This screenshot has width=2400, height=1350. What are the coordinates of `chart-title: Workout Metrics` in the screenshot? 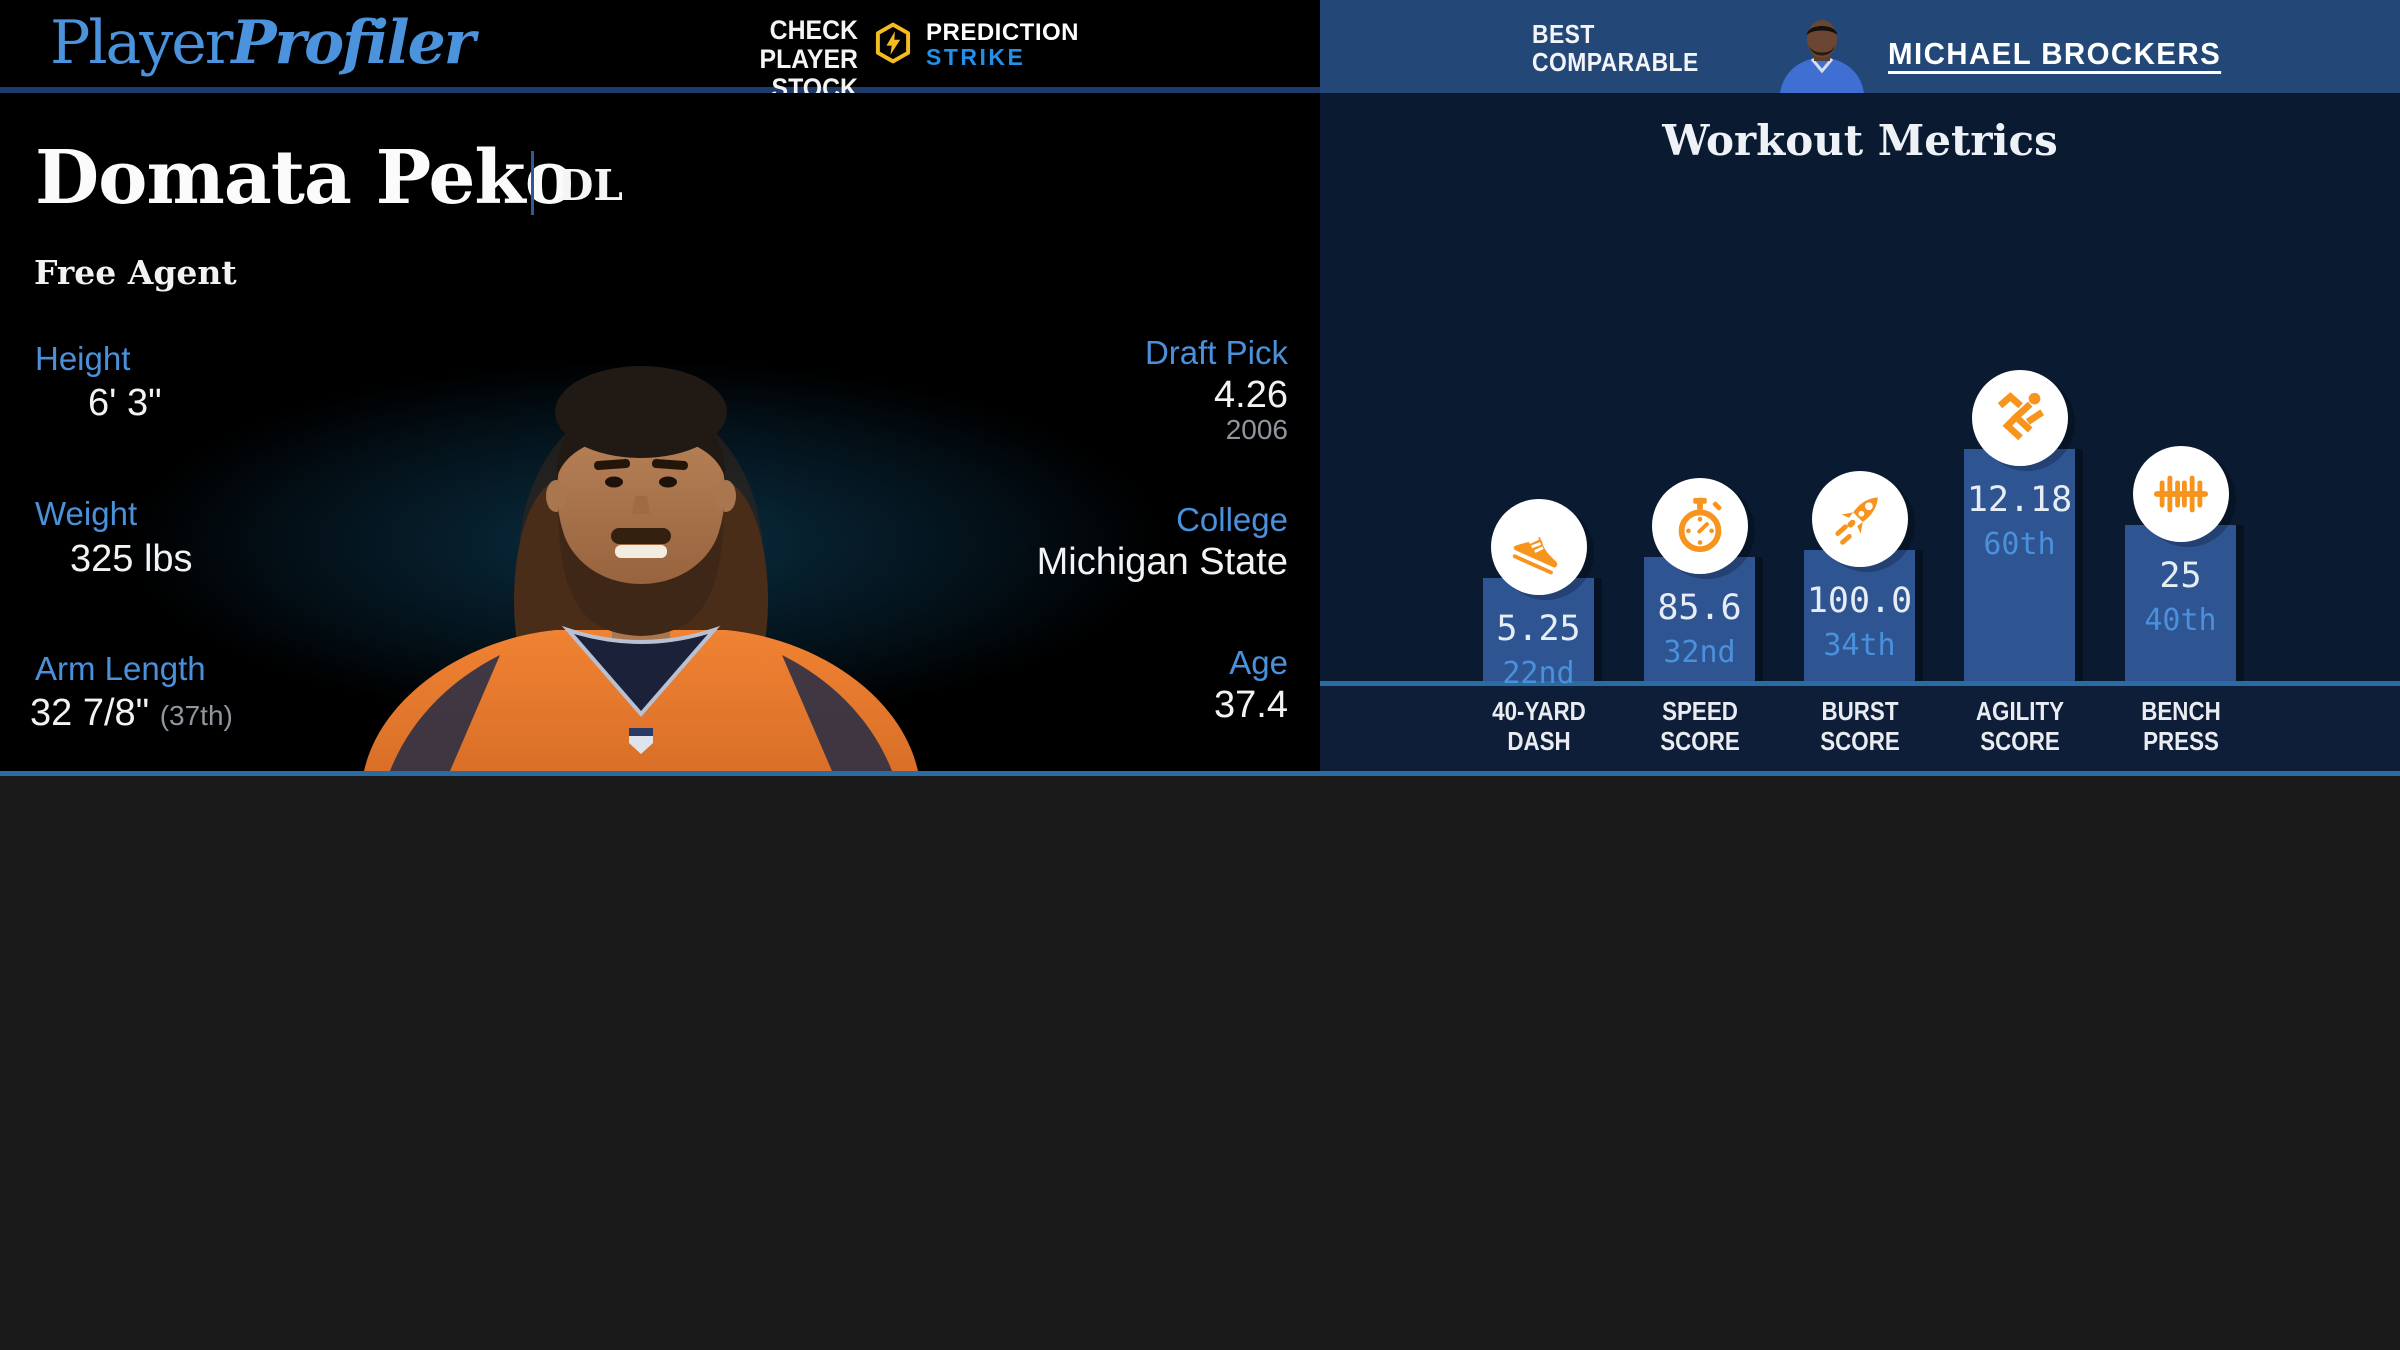 It's located at (1860, 140).